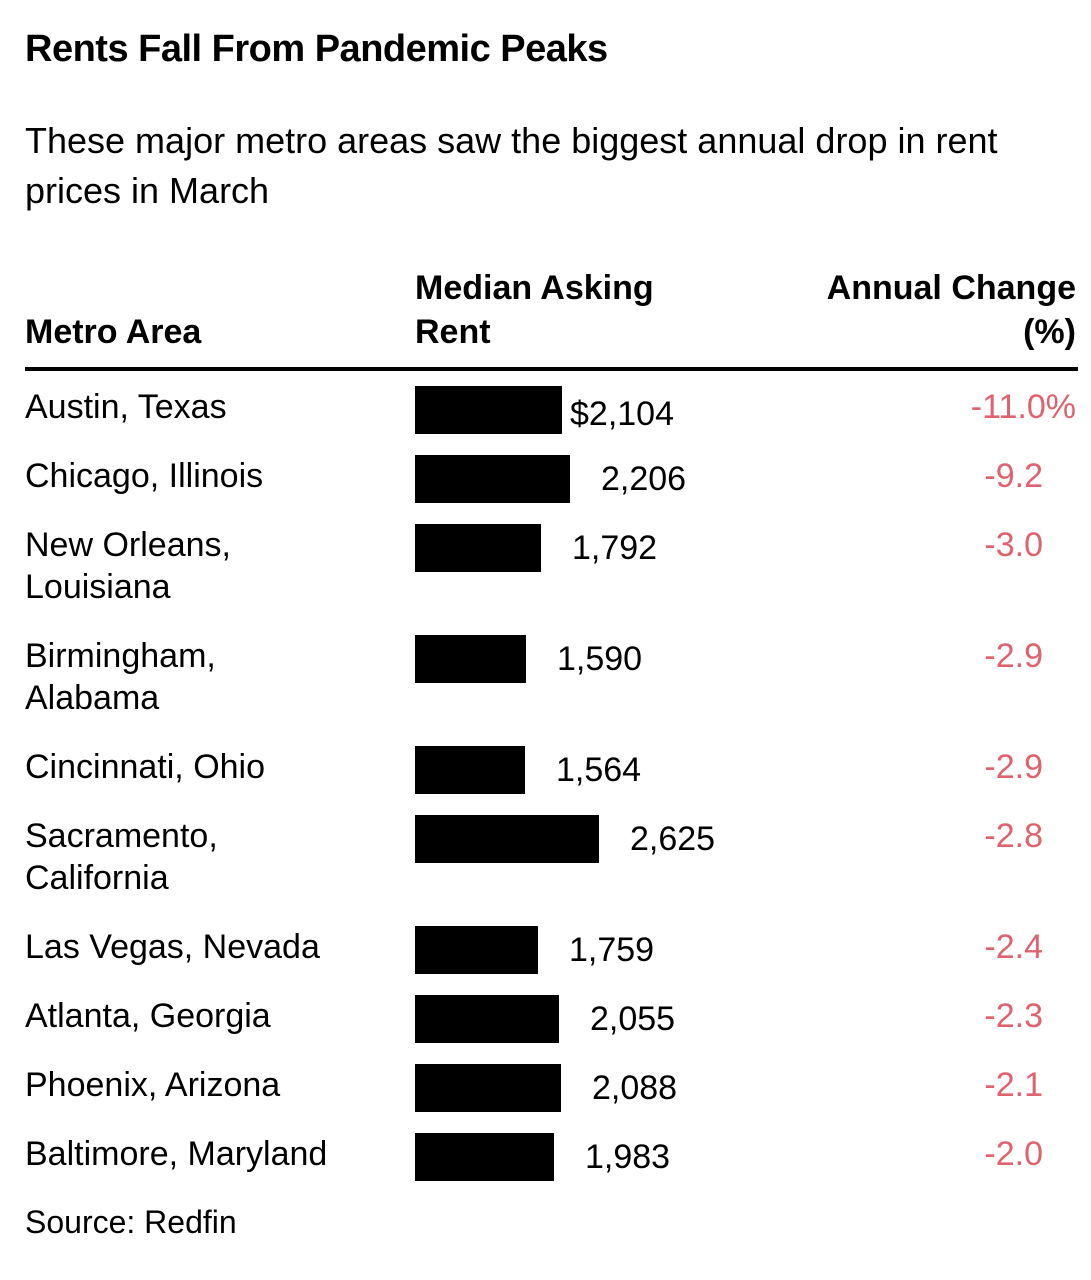  Describe the element at coordinates (600, 659) in the screenshot. I see `rent-value-label: 1,590` at that location.